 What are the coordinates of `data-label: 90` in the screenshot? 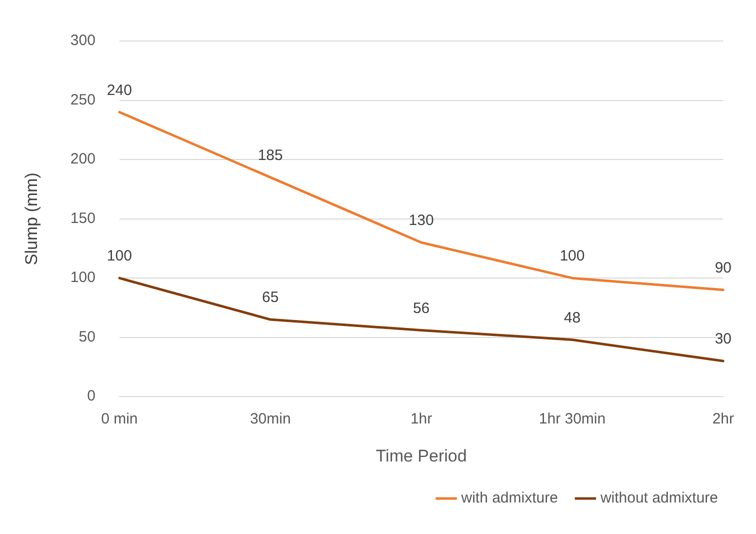 It's located at (723, 268).